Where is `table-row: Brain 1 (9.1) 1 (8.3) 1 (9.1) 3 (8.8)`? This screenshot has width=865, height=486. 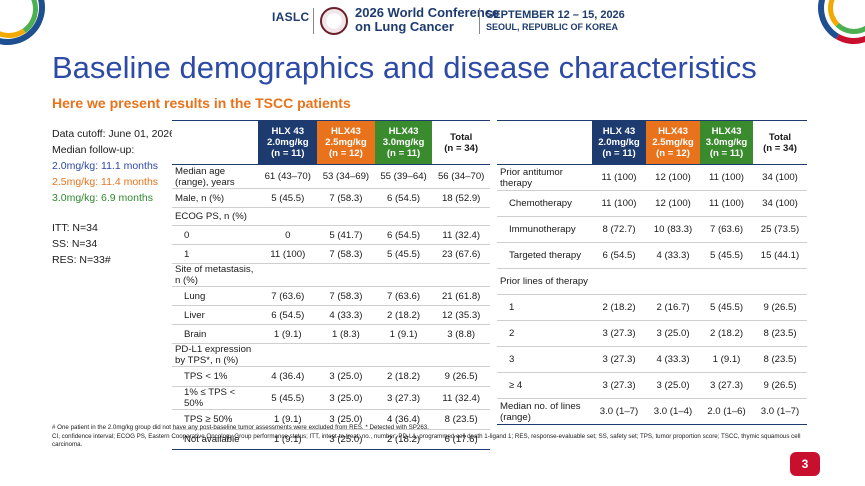 table-row: Brain 1 (9.1) 1 (8.3) 1 (9.1) 3 (8.8) is located at coordinates (331, 334).